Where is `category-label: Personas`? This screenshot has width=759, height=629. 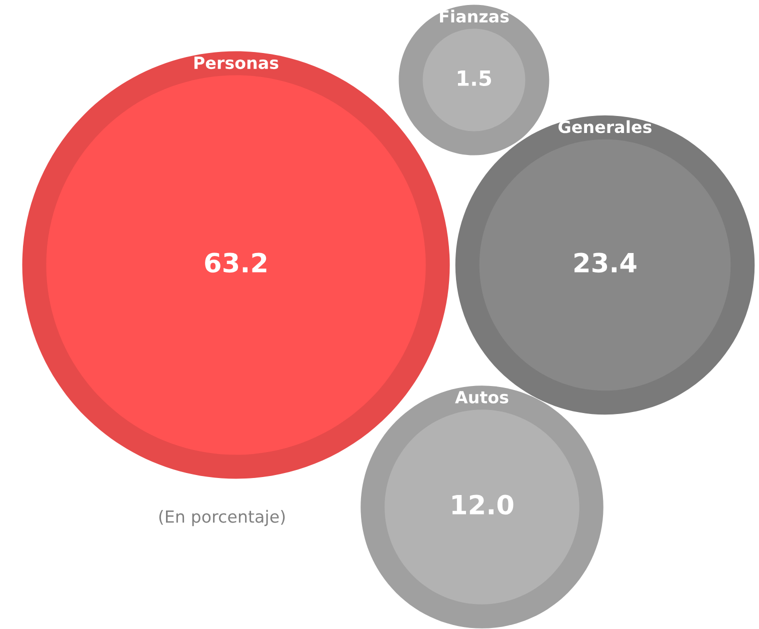 category-label: Personas is located at coordinates (236, 63).